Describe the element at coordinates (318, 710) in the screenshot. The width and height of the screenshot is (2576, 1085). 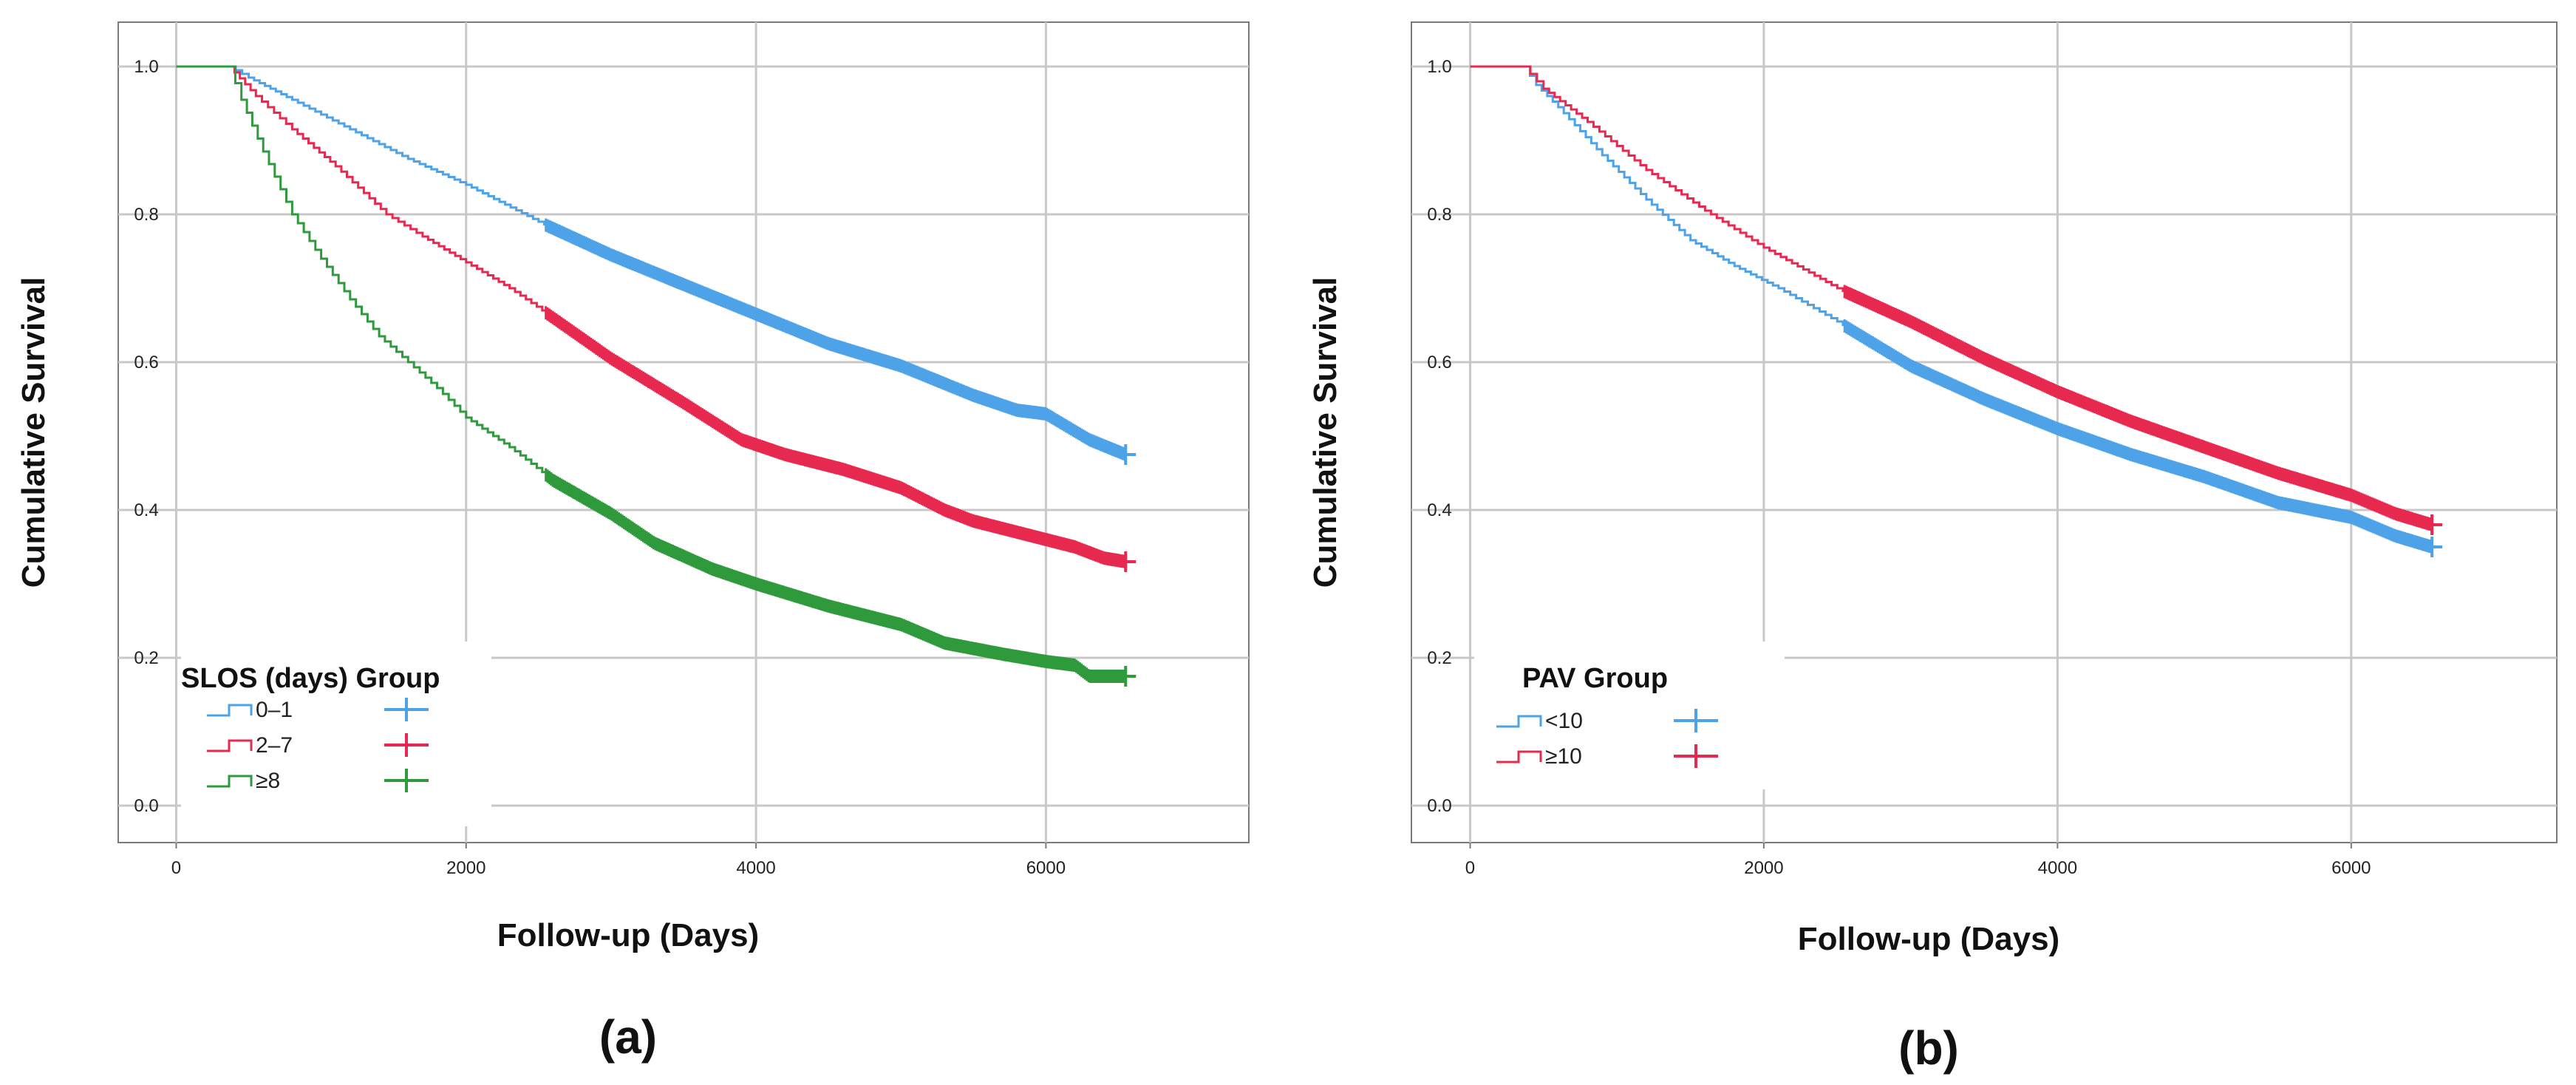
I see `legend-item: 0–1` at that location.